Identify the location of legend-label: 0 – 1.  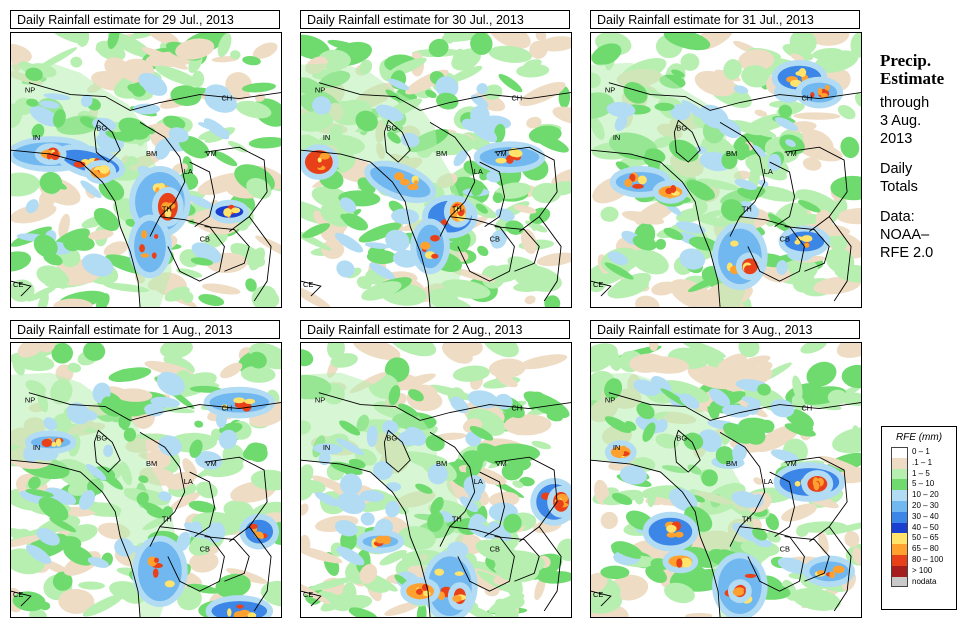
(921, 451).